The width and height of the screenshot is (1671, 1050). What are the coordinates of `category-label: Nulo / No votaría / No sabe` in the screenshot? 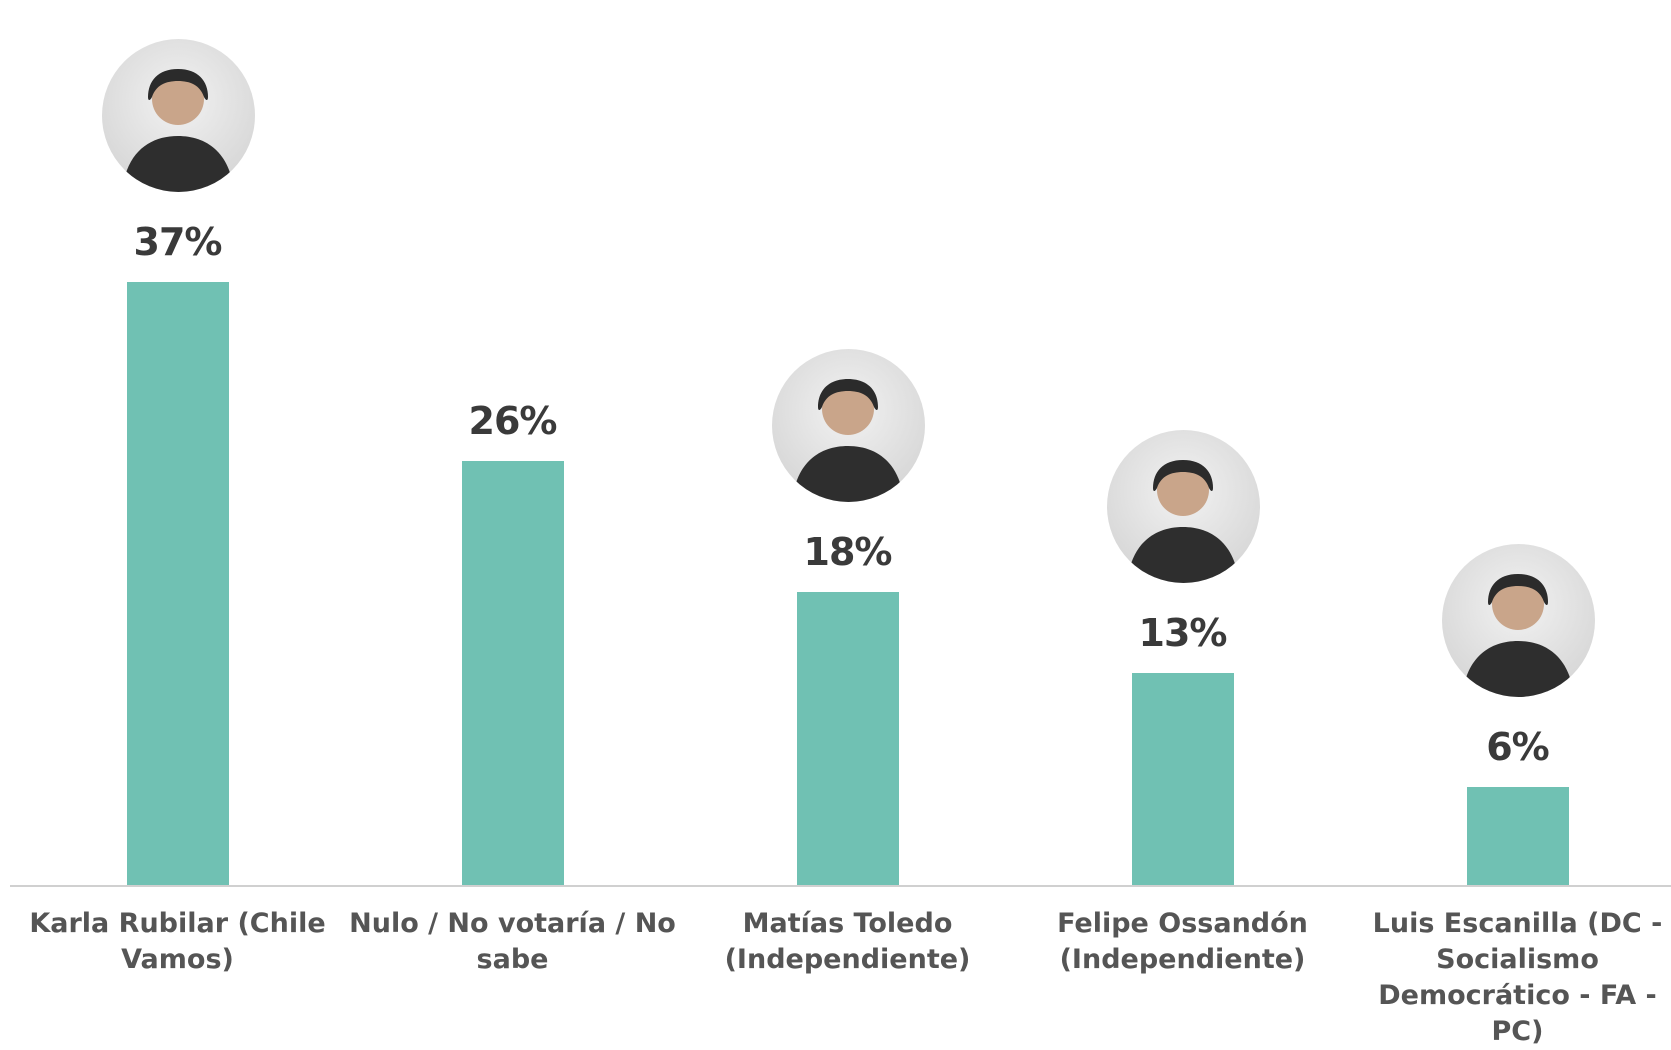 It's located at (512, 941).